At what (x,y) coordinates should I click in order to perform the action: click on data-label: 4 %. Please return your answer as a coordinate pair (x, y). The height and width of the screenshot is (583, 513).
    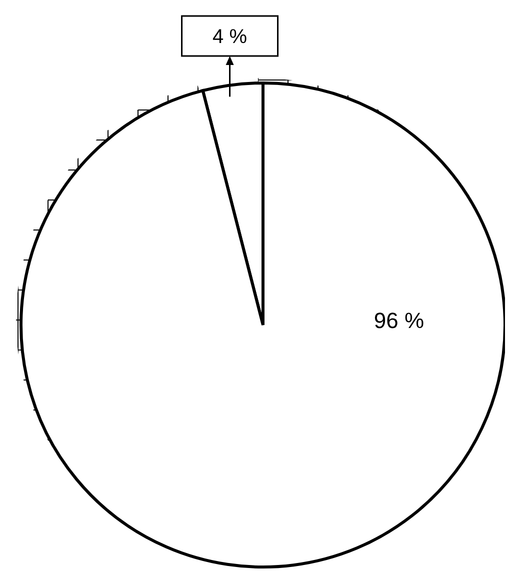
    Looking at the image, I should click on (230, 37).